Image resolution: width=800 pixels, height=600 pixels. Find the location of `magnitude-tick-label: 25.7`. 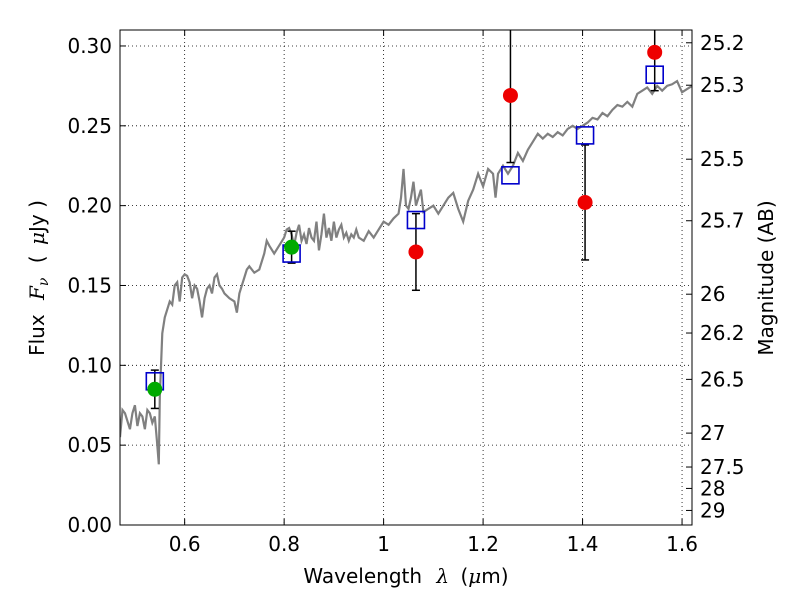

magnitude-tick-label: 25.7 is located at coordinates (722, 221).